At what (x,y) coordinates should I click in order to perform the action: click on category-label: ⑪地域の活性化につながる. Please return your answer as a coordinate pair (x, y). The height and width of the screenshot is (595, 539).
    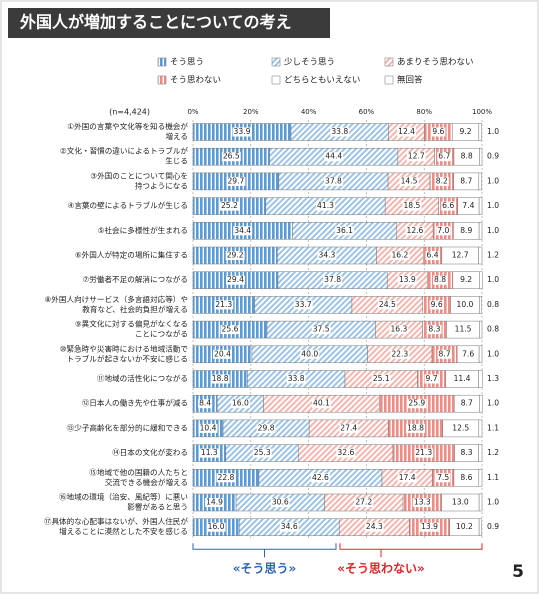
    Looking at the image, I should click on (142, 378).